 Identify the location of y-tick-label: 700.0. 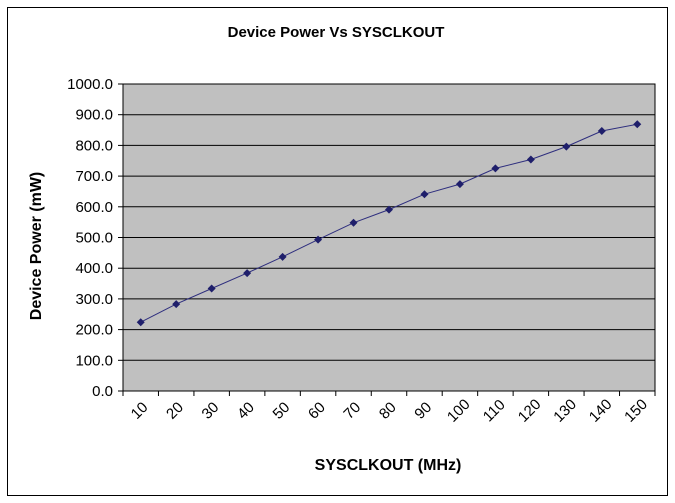
(94, 176).